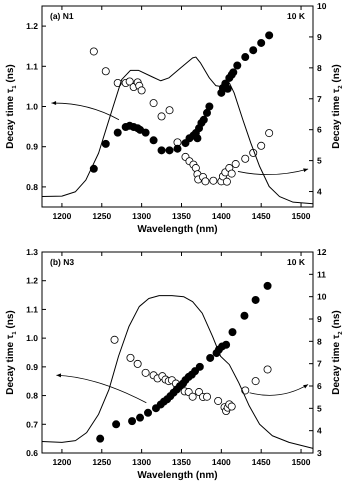 The height and width of the screenshot is (490, 348). Describe the element at coordinates (32, 424) in the screenshot. I see `y-tick-label: 0.7` at that location.